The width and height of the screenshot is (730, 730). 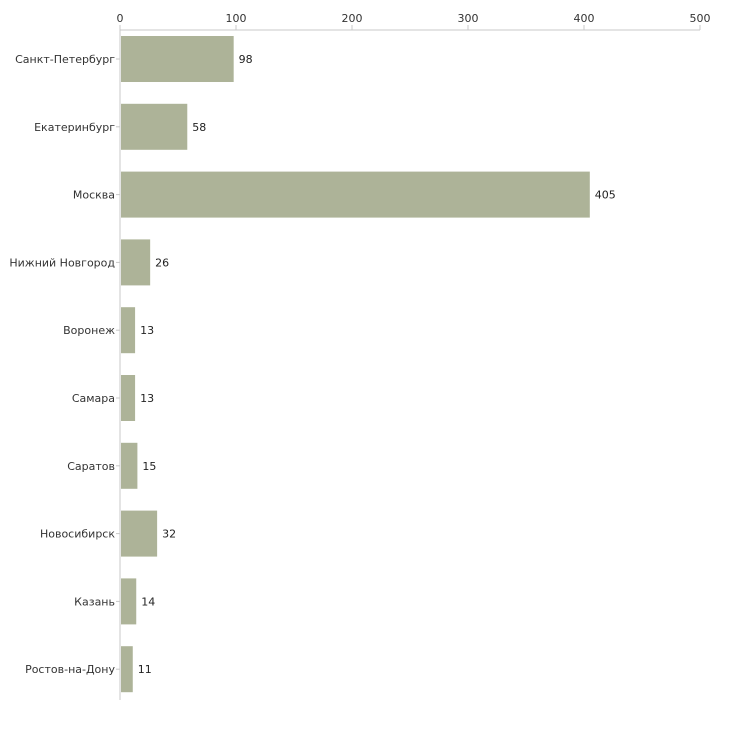 What do you see at coordinates (414, 21) in the screenshot?
I see `x-axis-ticks: 0 100 200 300 400 500` at bounding box center [414, 21].